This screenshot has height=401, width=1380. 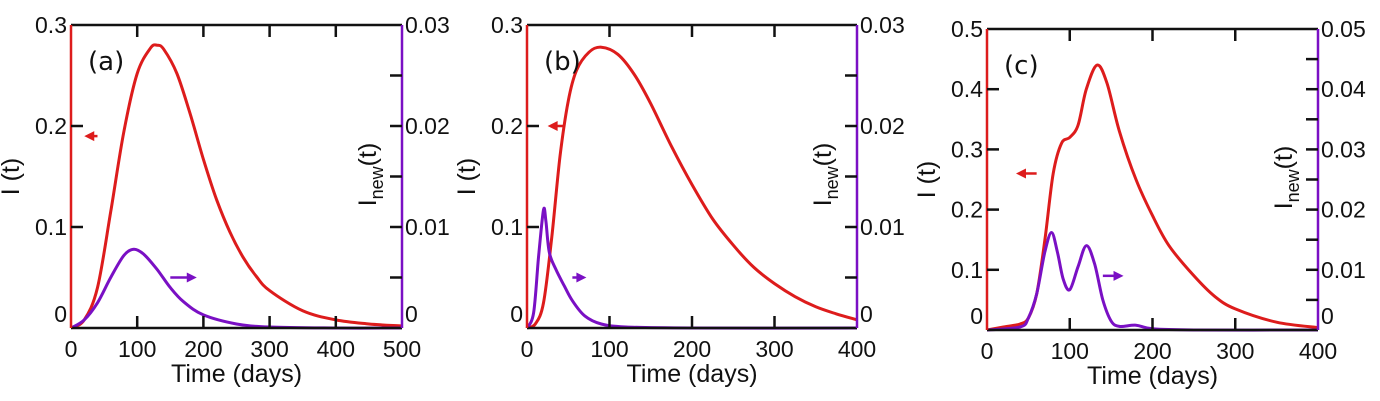 I want to click on panel-label: (a), so click(x=106, y=62).